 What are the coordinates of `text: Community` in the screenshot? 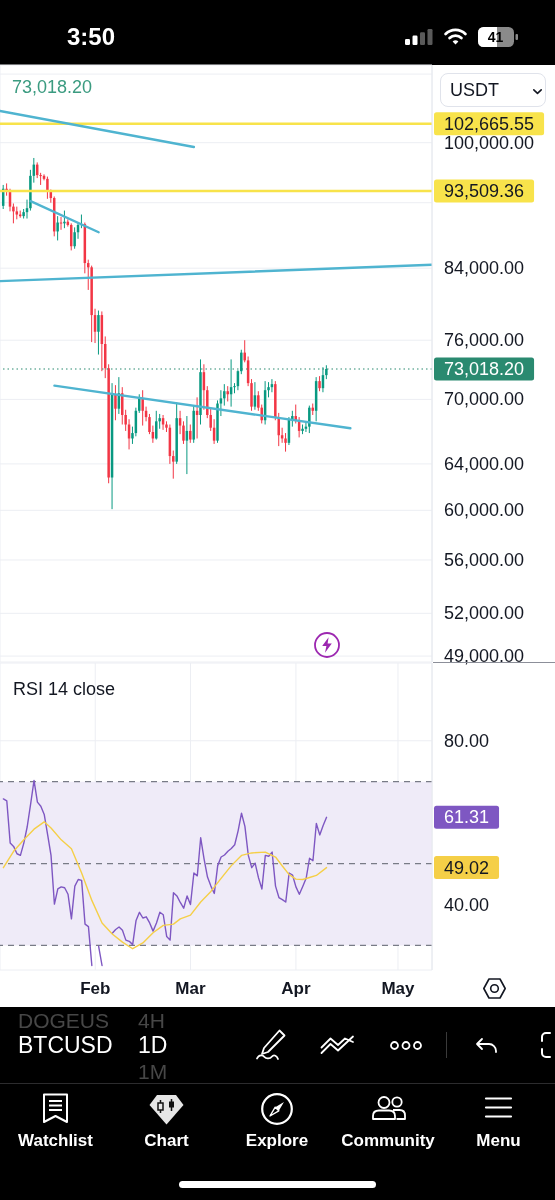 It's located at (388, 1140).